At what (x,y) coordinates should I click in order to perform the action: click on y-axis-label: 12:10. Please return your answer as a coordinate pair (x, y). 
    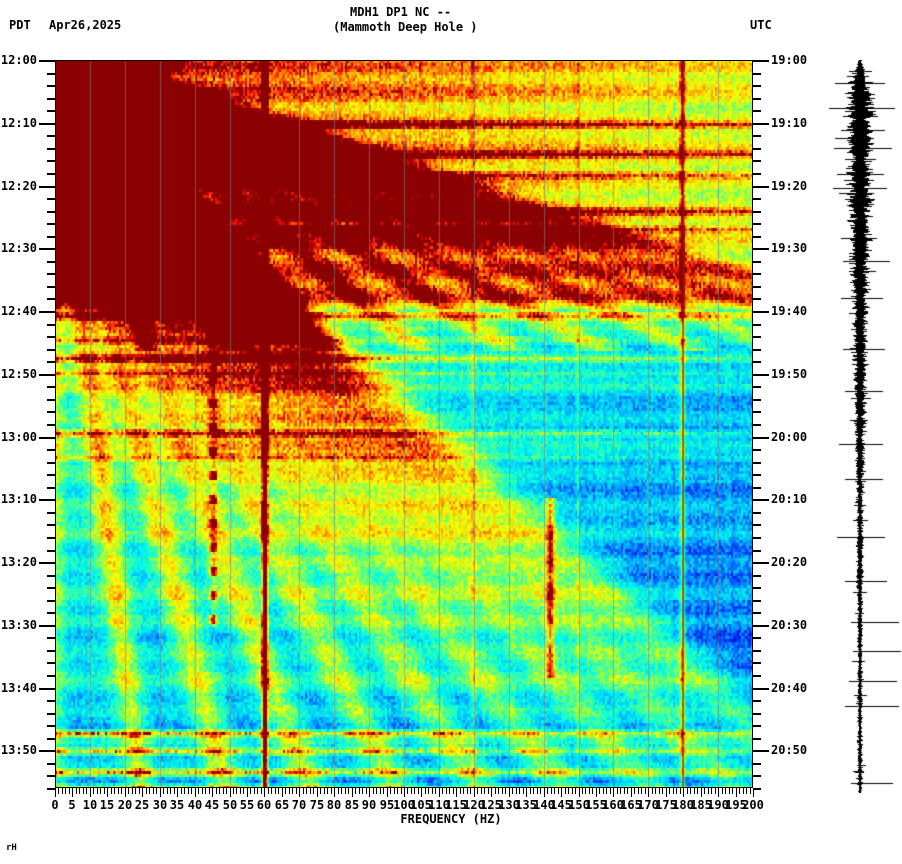
    Looking at the image, I should click on (18, 123).